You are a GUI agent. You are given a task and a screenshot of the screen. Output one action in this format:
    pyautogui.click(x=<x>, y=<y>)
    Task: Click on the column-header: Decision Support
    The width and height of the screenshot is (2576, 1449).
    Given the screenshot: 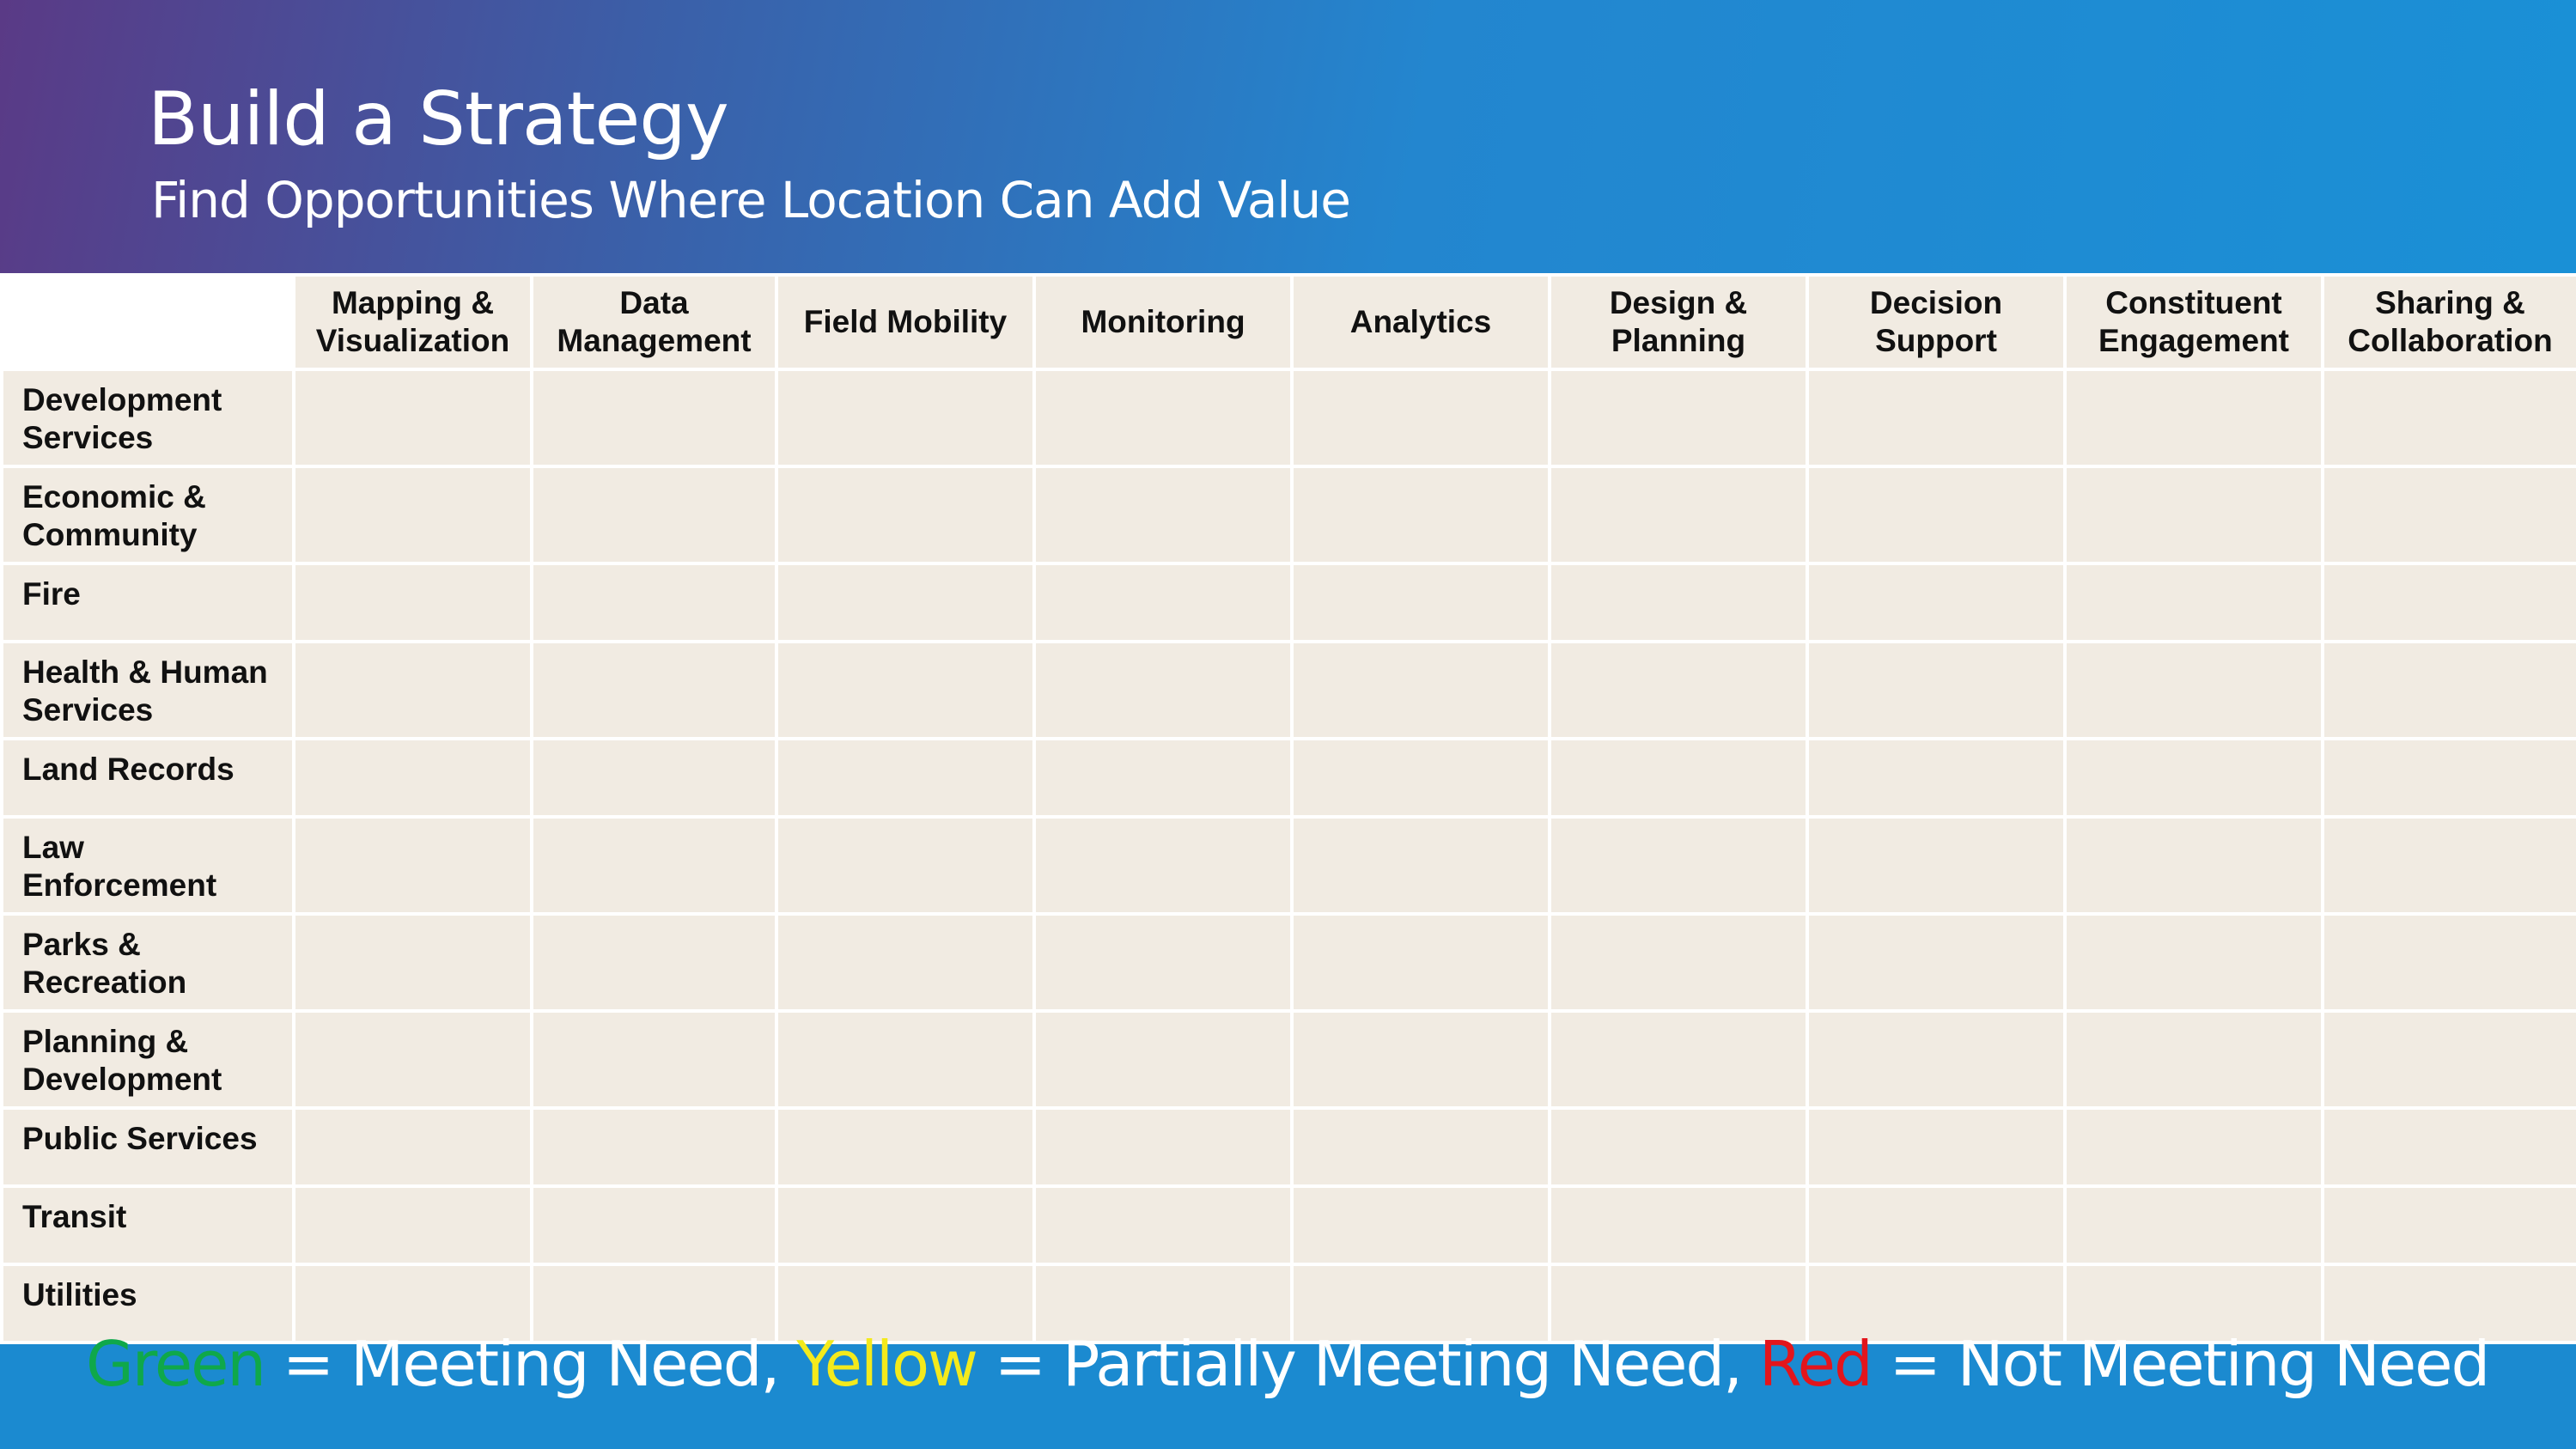 What is the action you would take?
    pyautogui.click(x=1936, y=322)
    